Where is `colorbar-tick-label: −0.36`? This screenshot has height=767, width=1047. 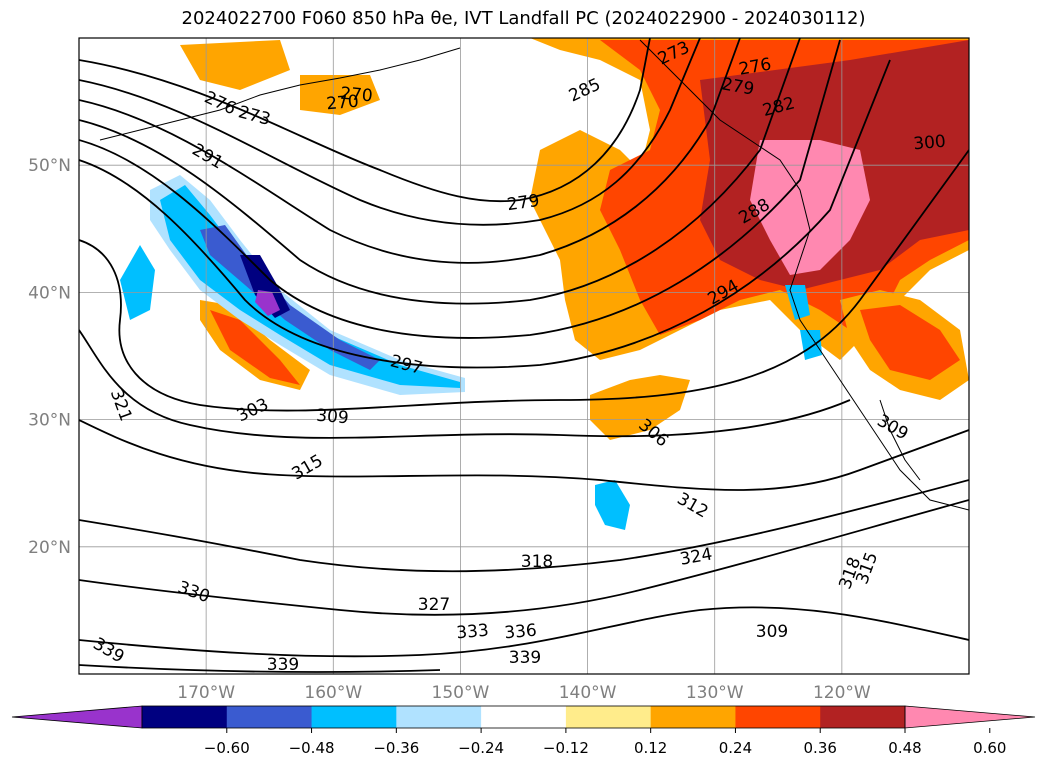
colorbar-tick-label: −0.36 is located at coordinates (396, 748).